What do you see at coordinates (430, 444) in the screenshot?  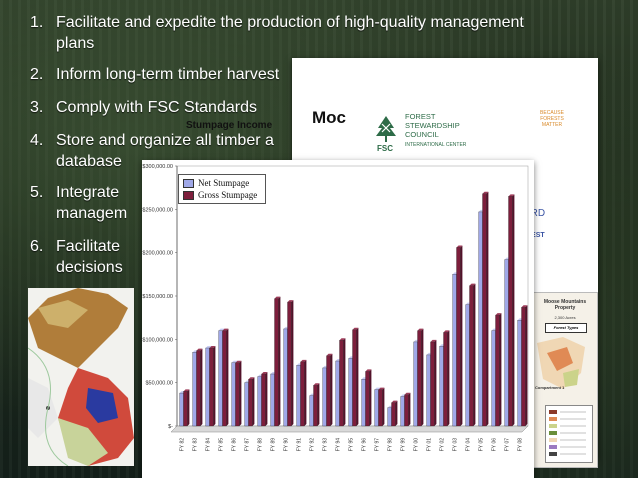 I see `x-tick-label: FY 01` at bounding box center [430, 444].